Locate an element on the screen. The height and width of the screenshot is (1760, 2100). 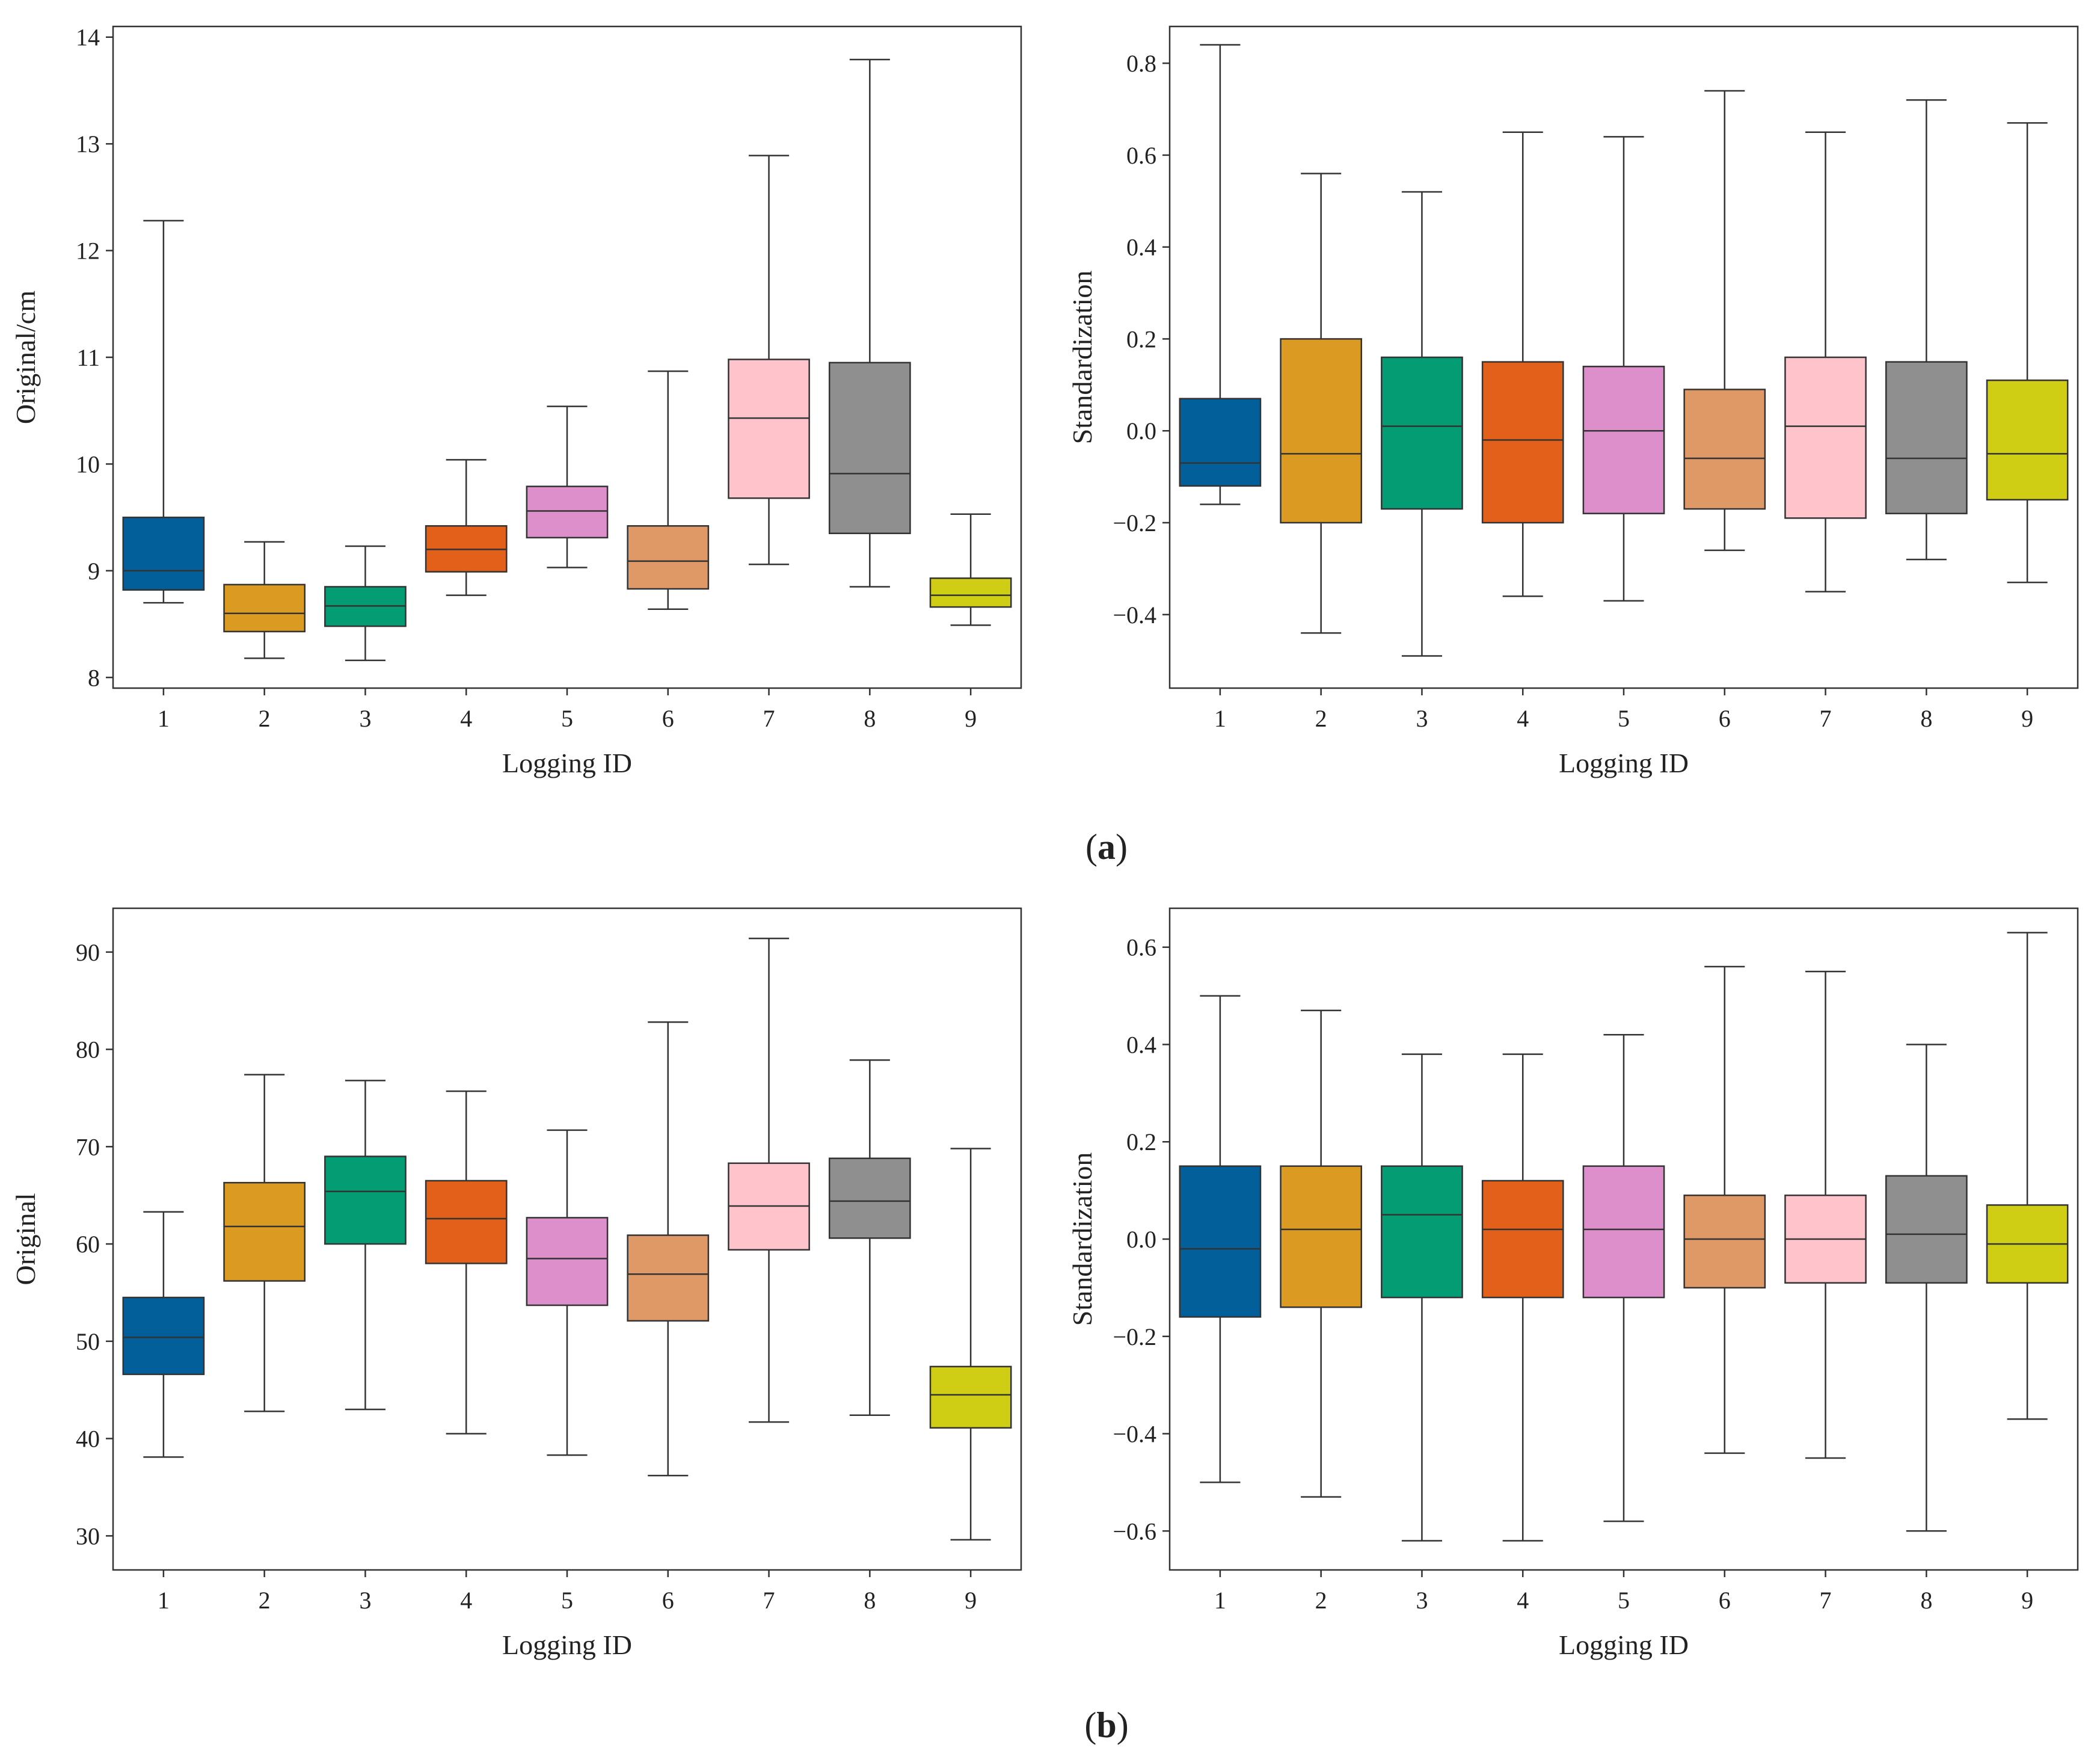
y-tick-label: 11 is located at coordinates (88, 357).